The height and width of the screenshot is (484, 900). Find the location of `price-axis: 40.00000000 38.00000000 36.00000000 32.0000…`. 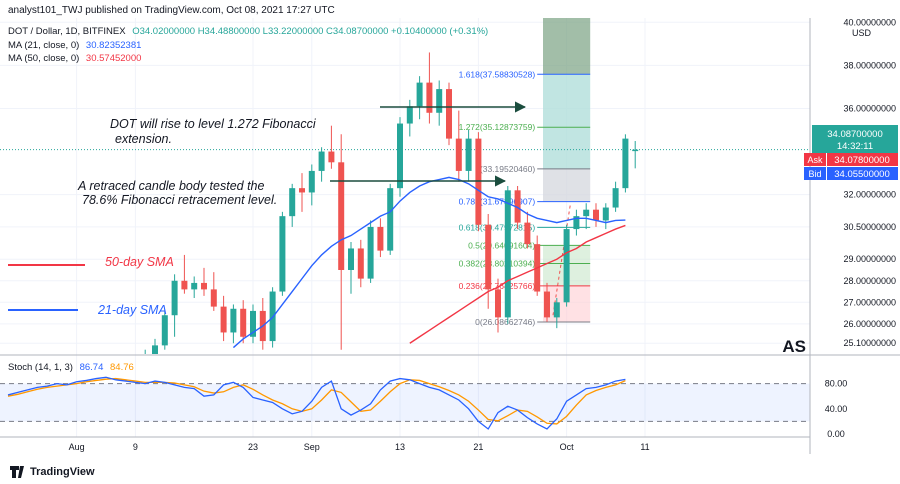

price-axis: 40.00000000 38.00000000 36.00000000 32.0000… is located at coordinates (869, 182).